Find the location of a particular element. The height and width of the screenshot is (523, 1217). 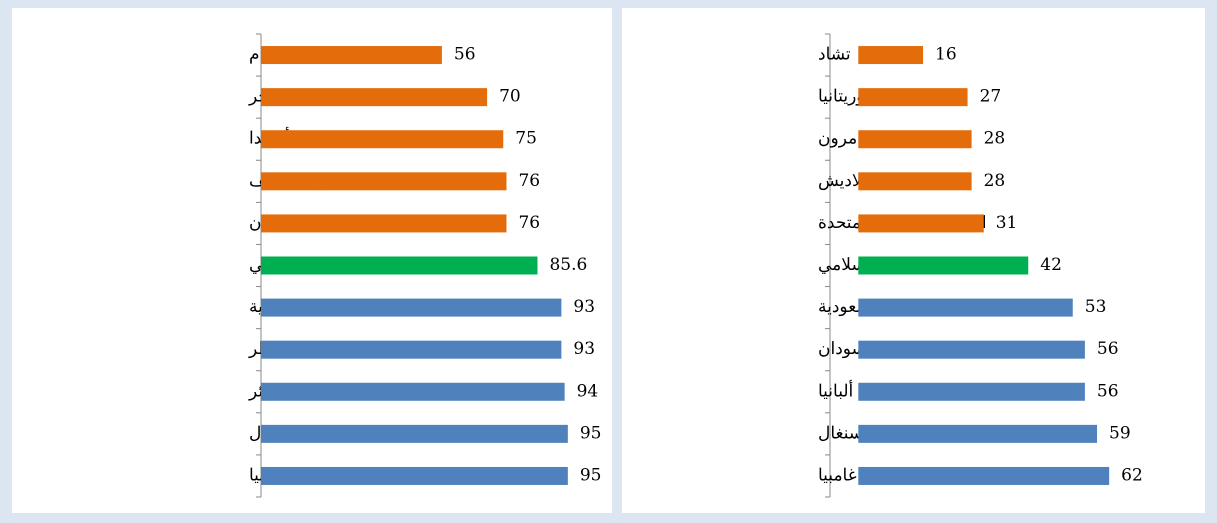

value-label: 27 is located at coordinates (991, 97).